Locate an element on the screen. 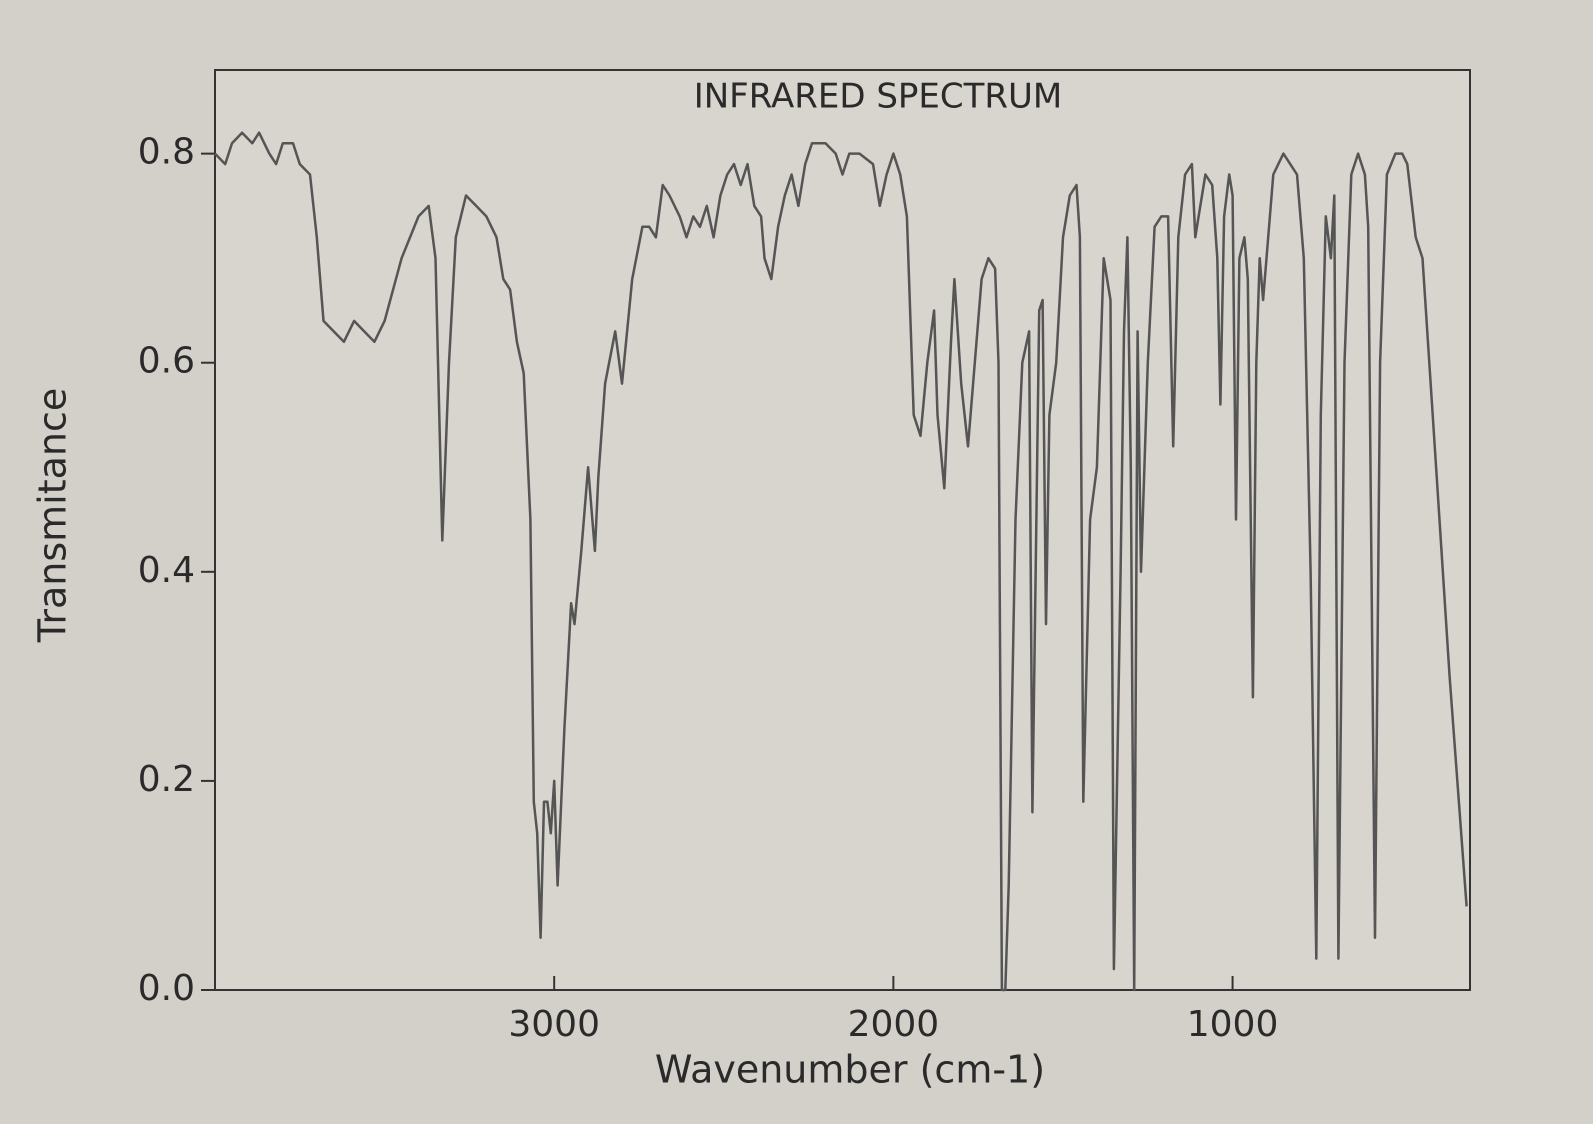 This screenshot has height=1124, width=1593. y-tick-label: 0.2 is located at coordinates (166, 779).